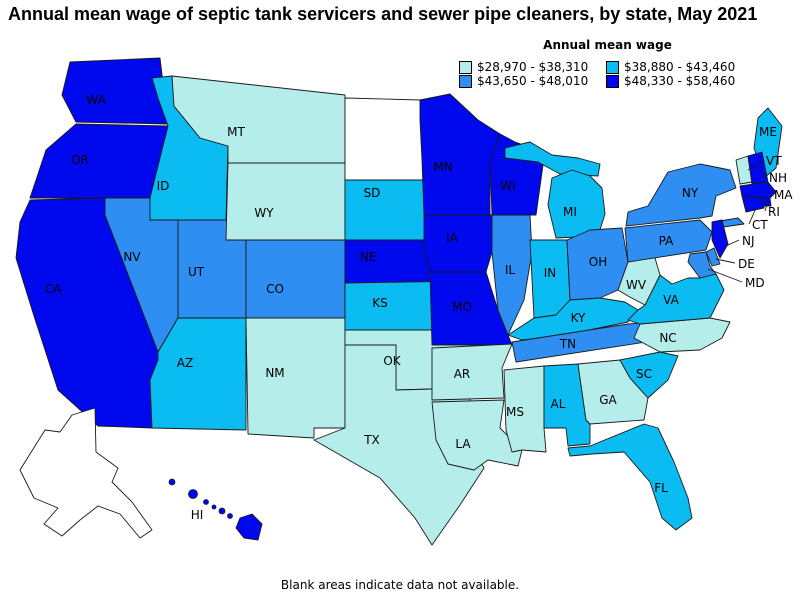 The height and width of the screenshot is (600, 800). What do you see at coordinates (552, 159) in the screenshot?
I see `state-MI` at bounding box center [552, 159].